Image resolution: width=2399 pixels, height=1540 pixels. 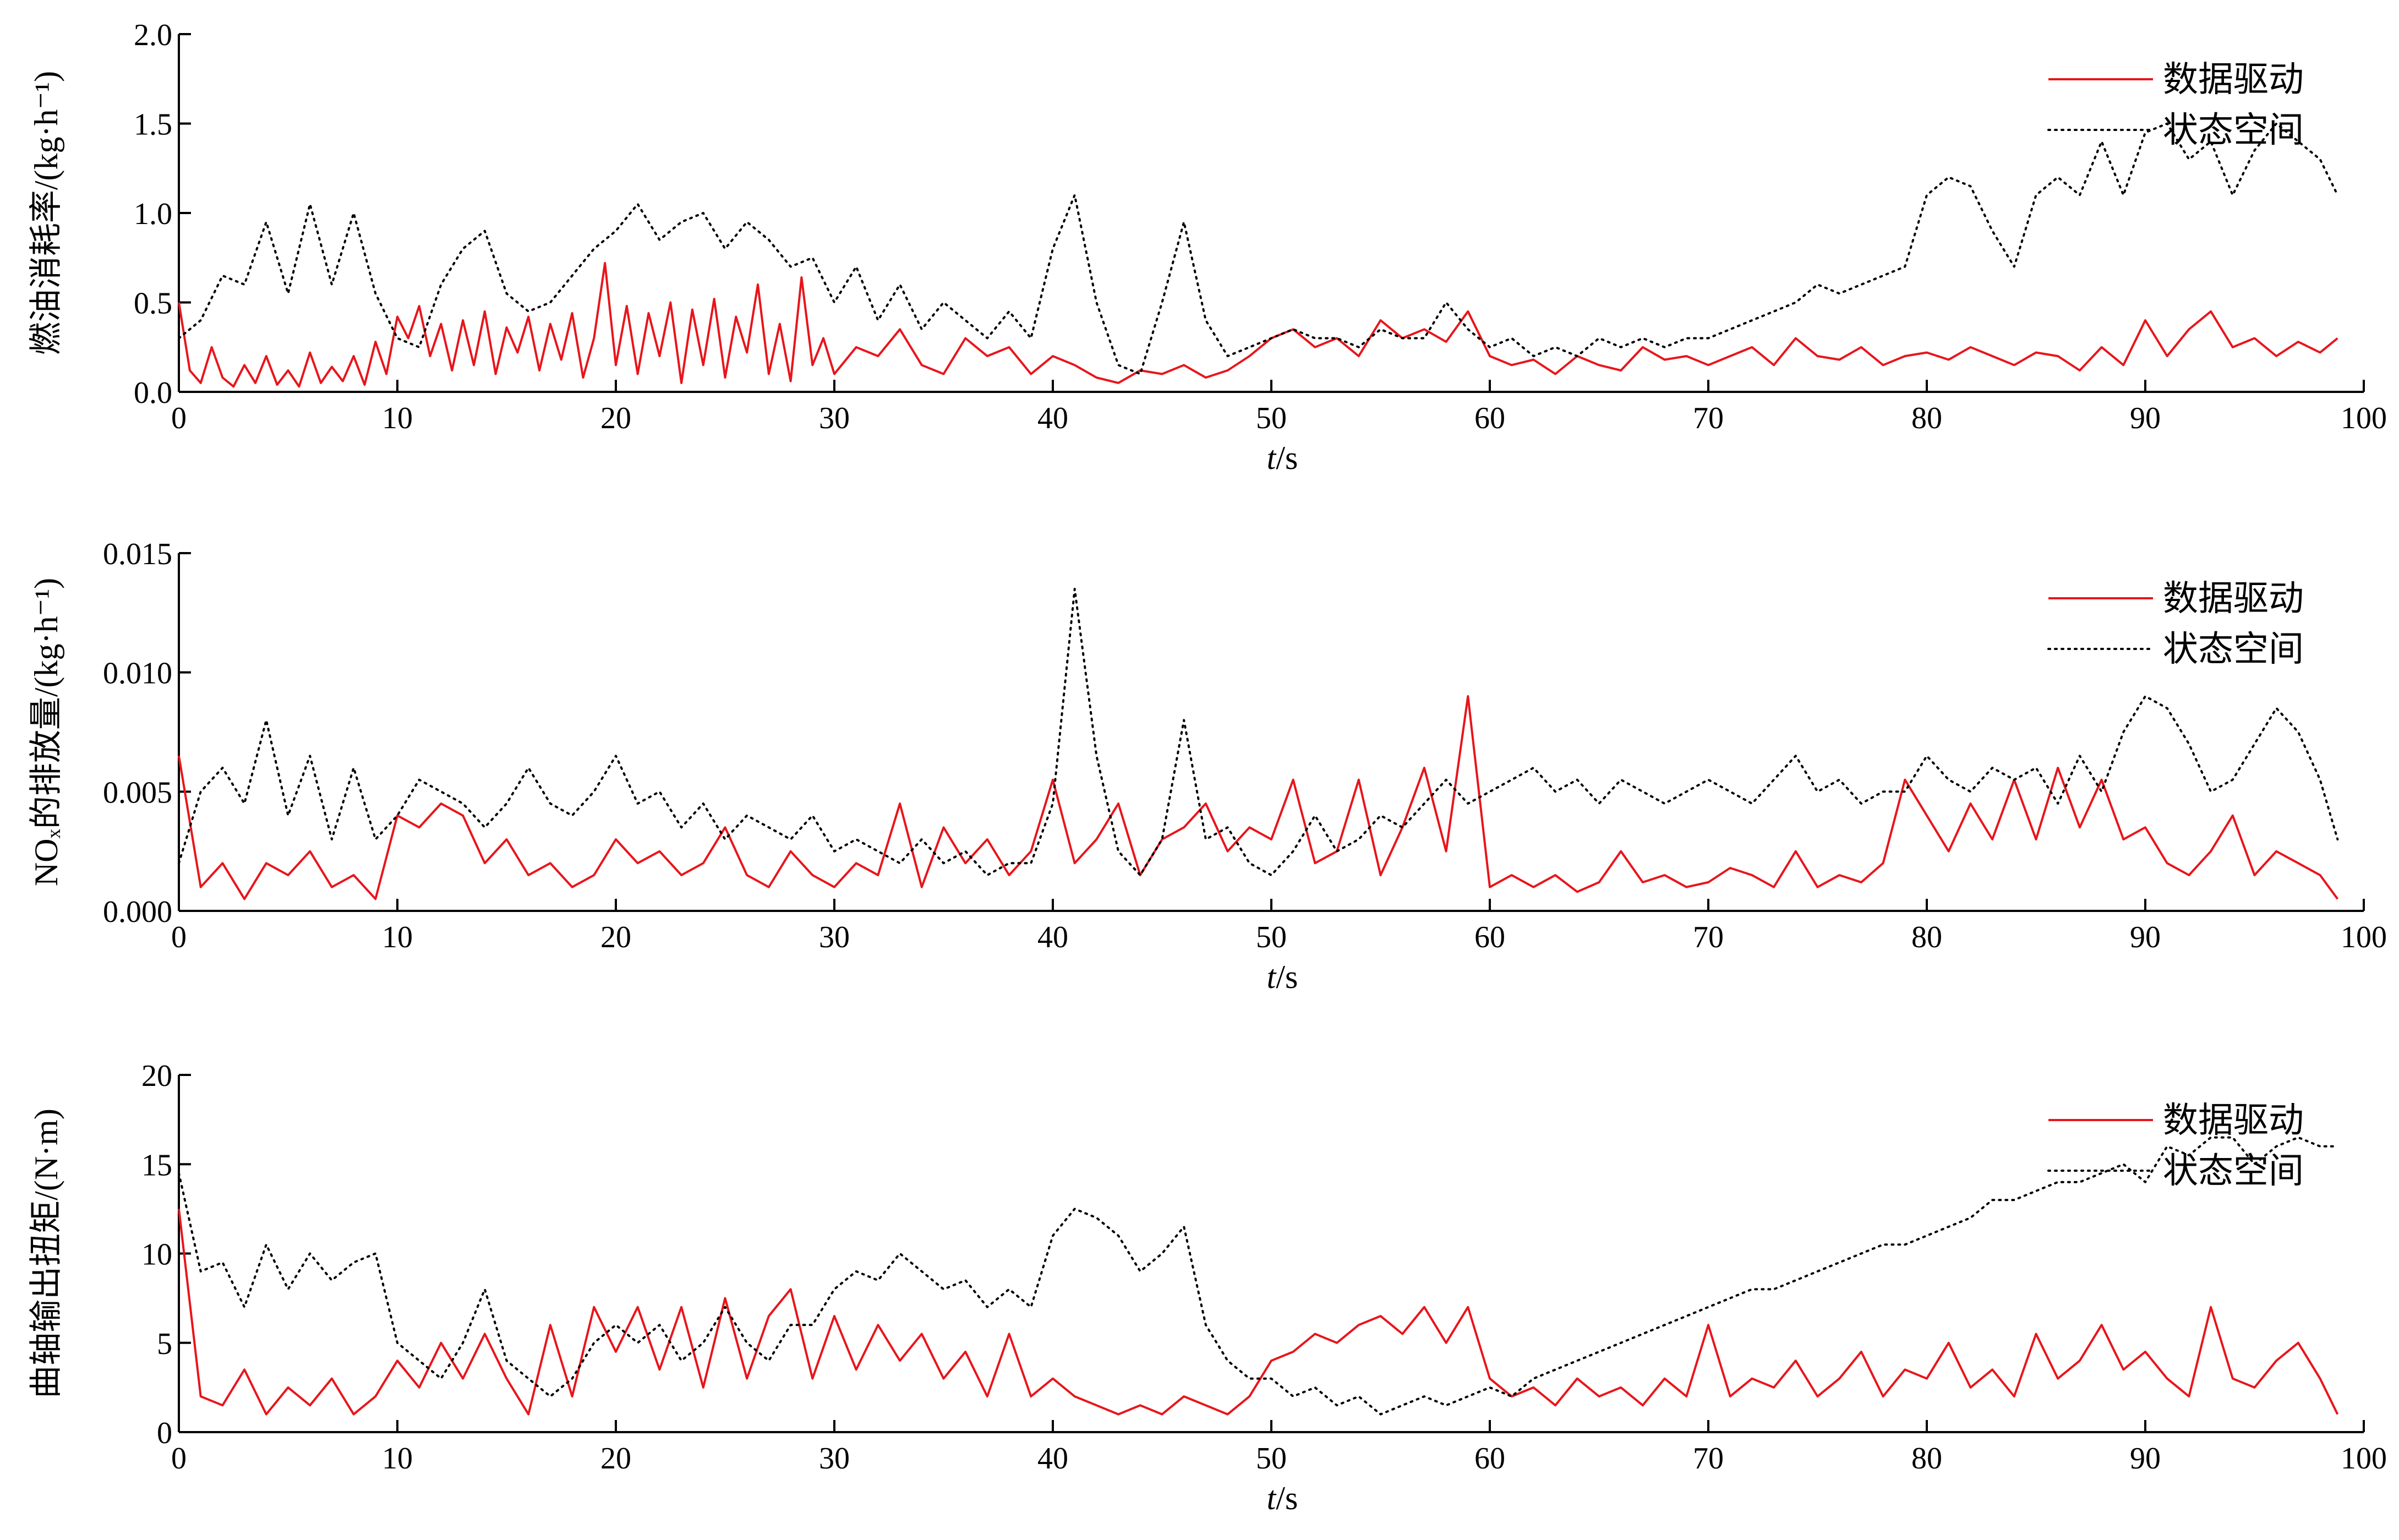 I want to click on y-tick-label: 0.015, so click(x=137, y=554).